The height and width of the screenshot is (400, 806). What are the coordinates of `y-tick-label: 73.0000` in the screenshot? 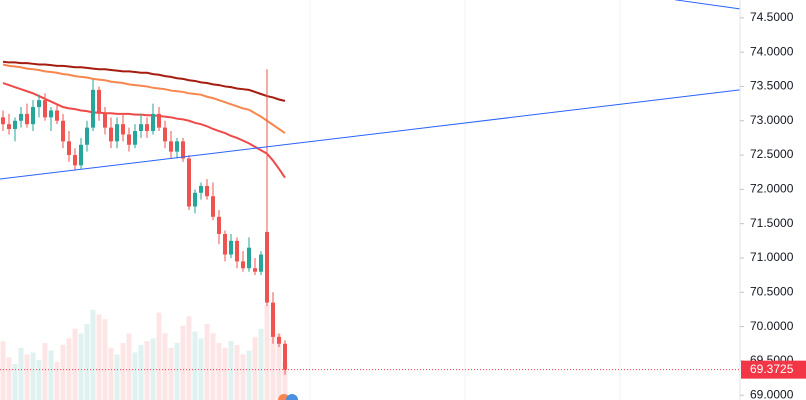 It's located at (772, 120).